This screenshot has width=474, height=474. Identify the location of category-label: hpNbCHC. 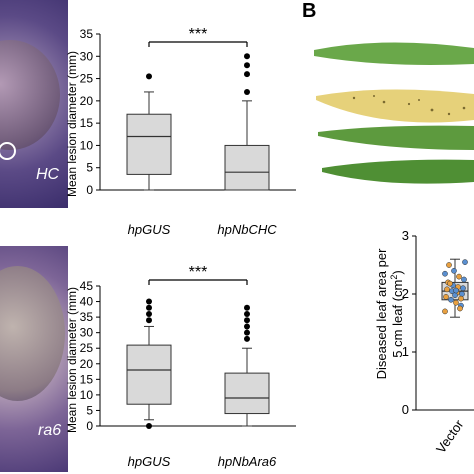
(247, 229).